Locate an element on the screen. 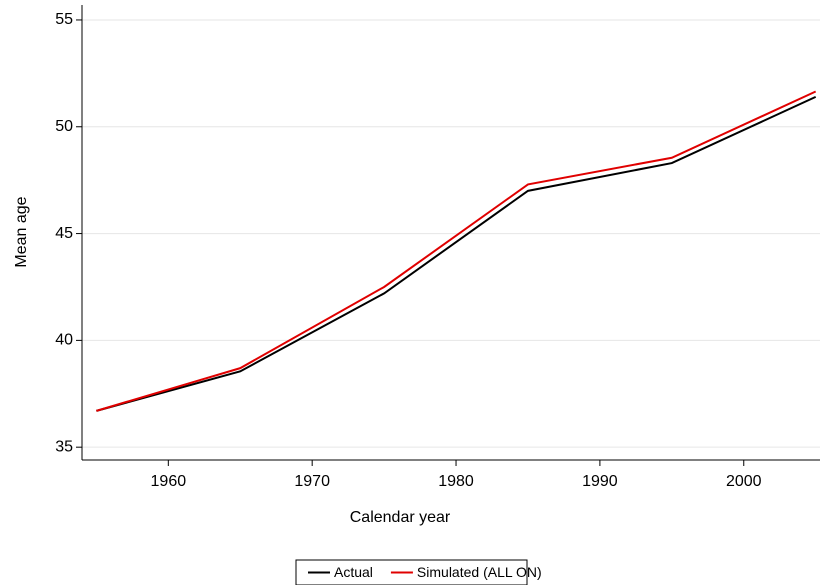 Image resolution: width=823 pixels, height=585 pixels. legend-label: Simulated (ALL ON) is located at coordinates (479, 572).